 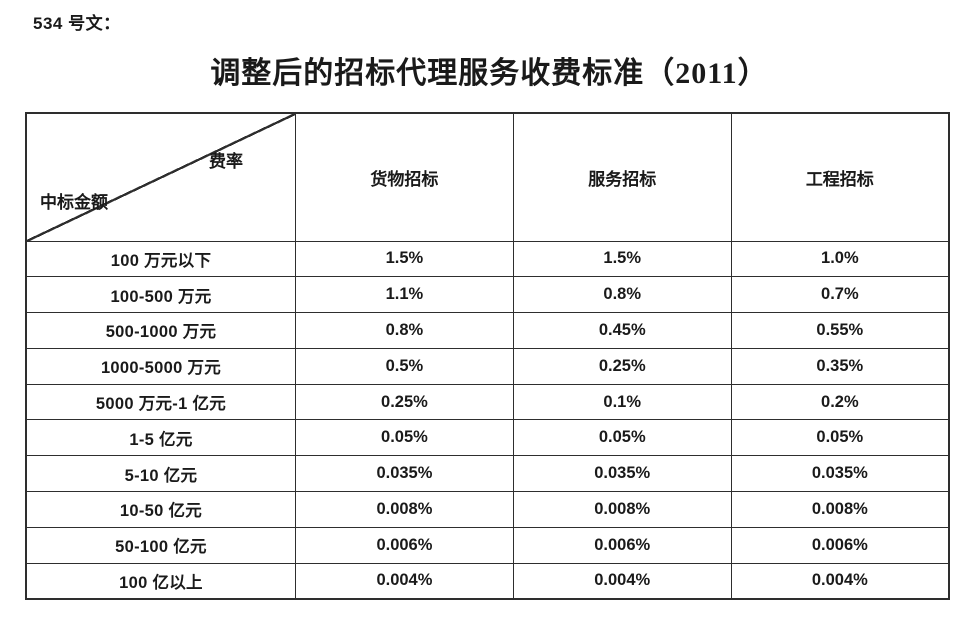 I want to click on fee-value: 0.2%, so click(x=840, y=402).